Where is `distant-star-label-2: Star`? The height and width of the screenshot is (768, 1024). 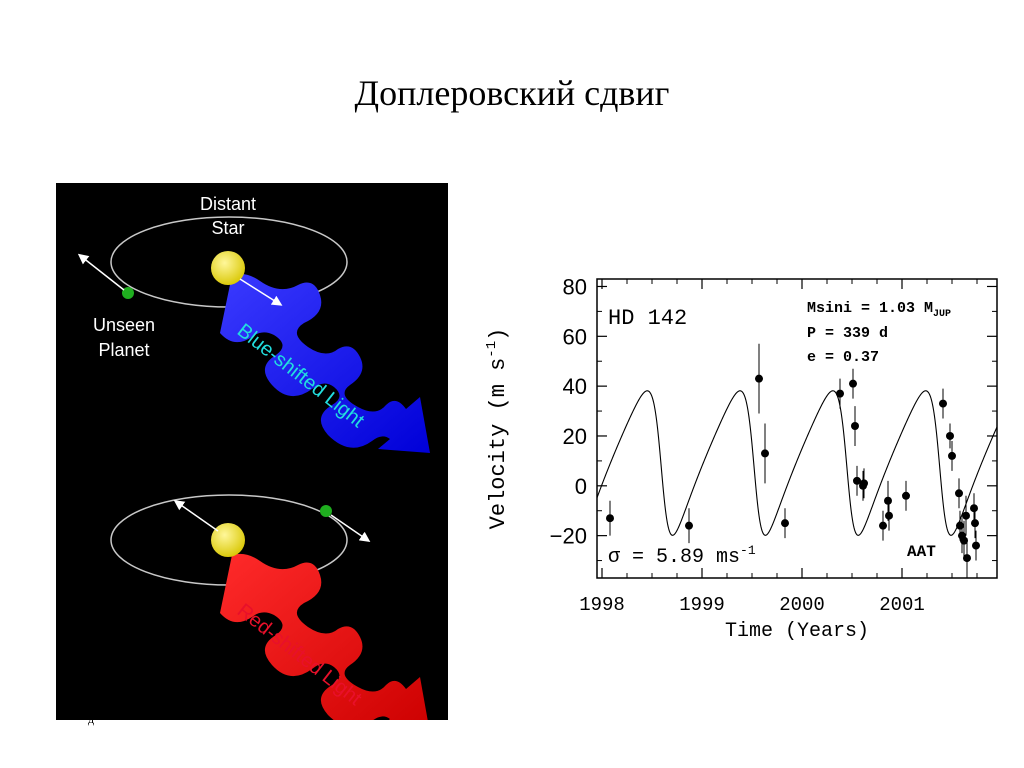 distant-star-label-2: Star is located at coordinates (227, 228).